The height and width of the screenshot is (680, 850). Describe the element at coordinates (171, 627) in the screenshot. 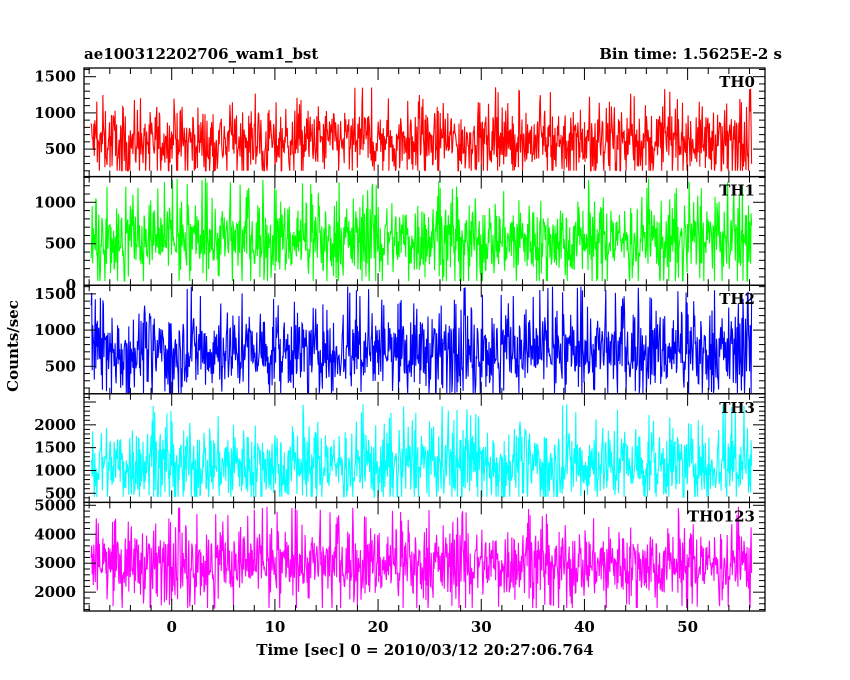

I see `x-tick-label: 0` at that location.